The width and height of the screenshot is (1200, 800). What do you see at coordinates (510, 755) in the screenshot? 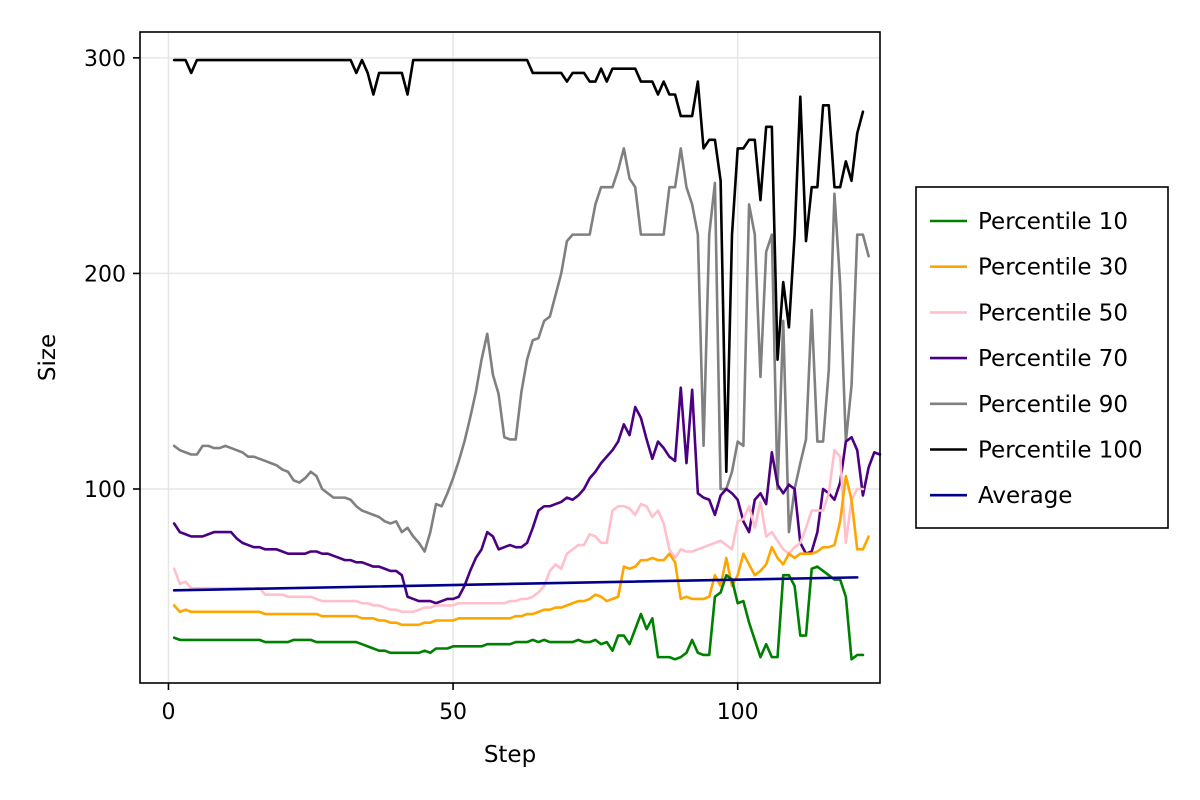
I see `x-axis-label: Step` at bounding box center [510, 755].